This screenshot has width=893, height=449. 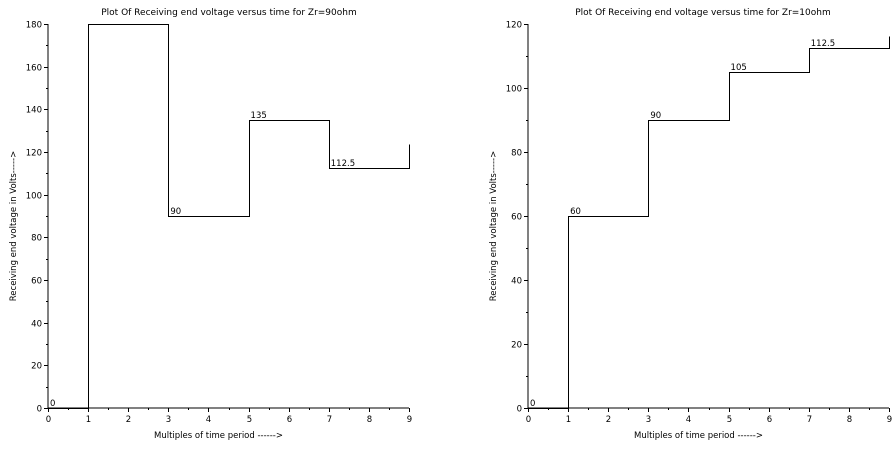 What do you see at coordinates (575, 212) in the screenshot?
I see `data-label: 60` at bounding box center [575, 212].